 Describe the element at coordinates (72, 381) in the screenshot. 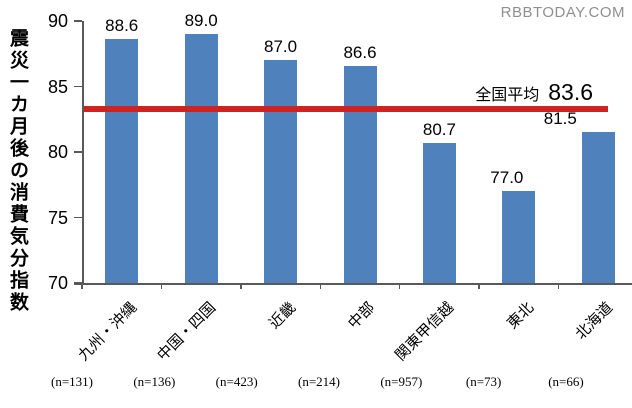

I see `sample-size-label: (n=131)` at that location.